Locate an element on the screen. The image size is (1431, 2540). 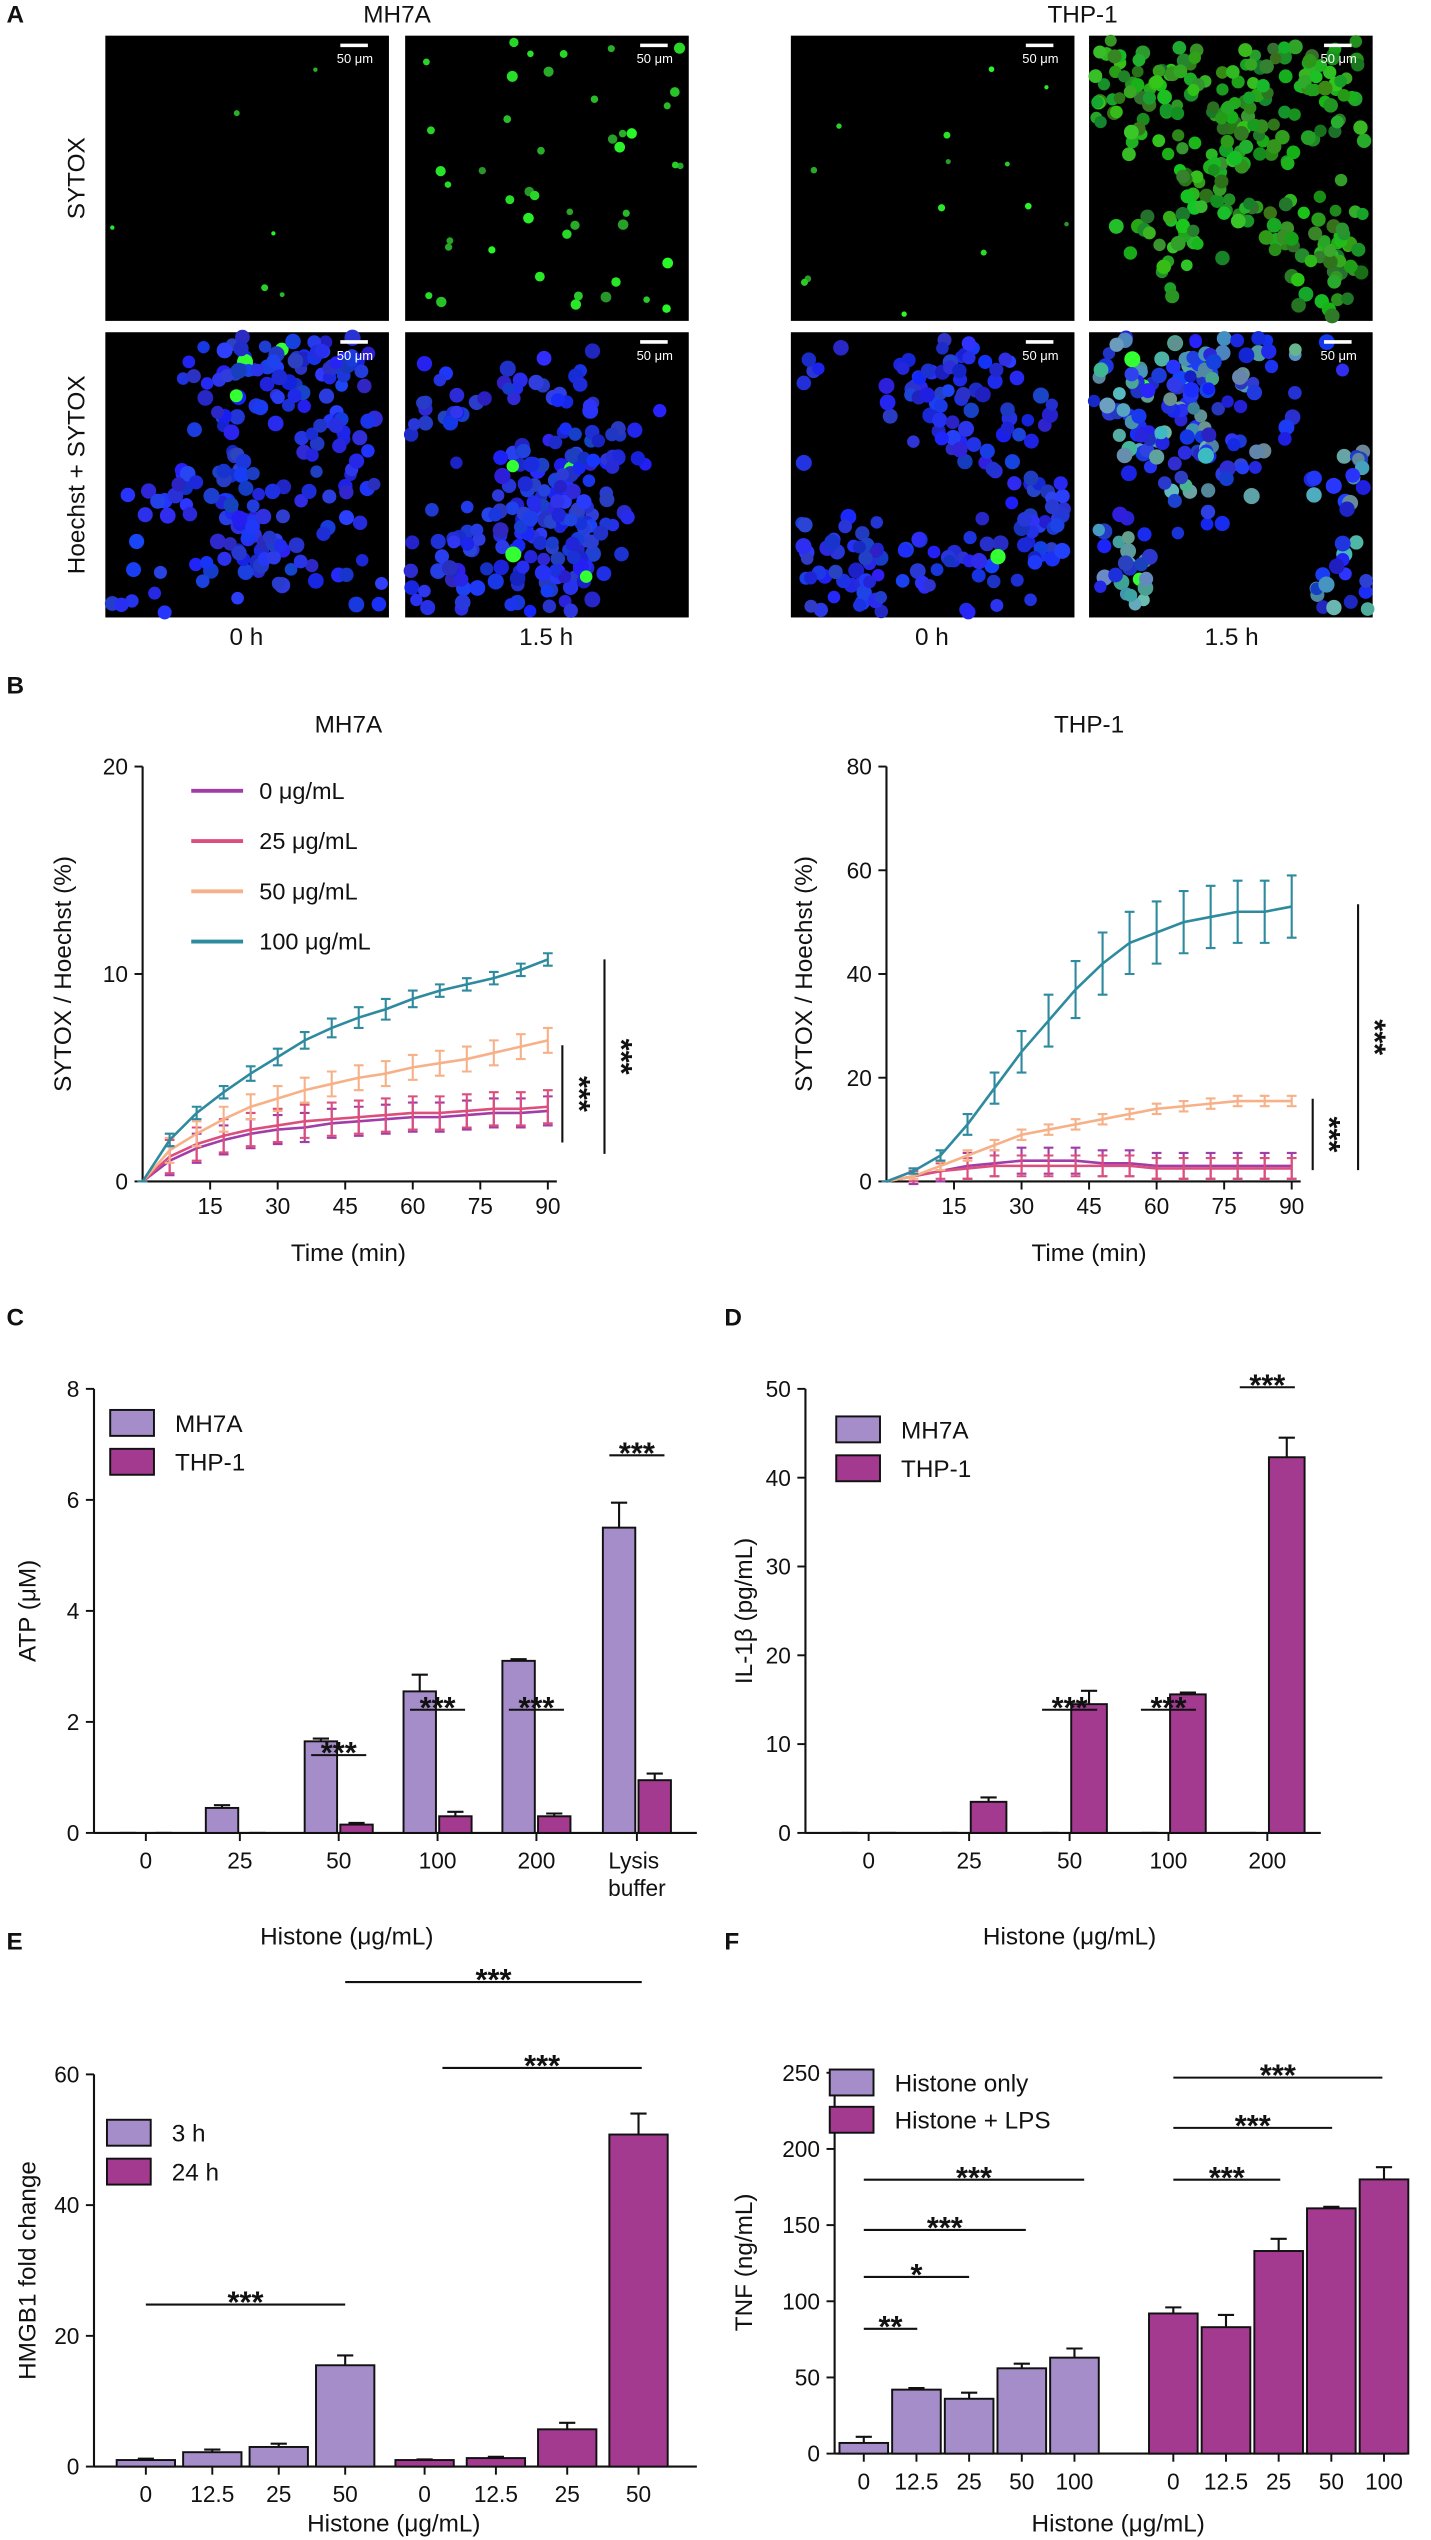
x-tick-label: 25 is located at coordinates (239, 1861).